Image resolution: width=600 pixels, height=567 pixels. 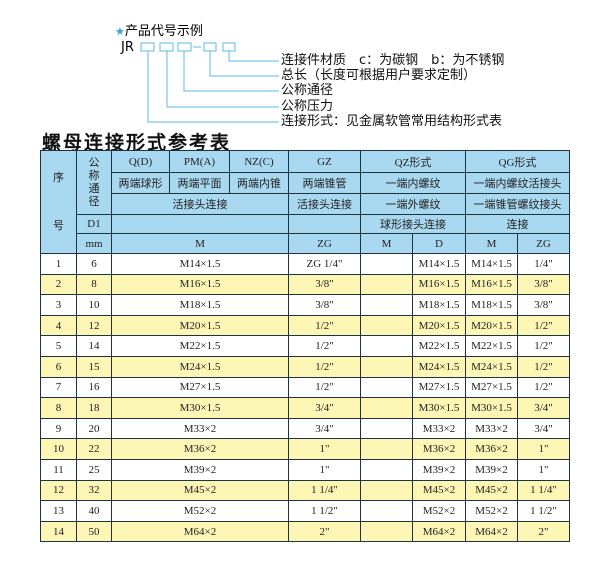 I want to click on table-cell: 32, so click(x=94, y=490).